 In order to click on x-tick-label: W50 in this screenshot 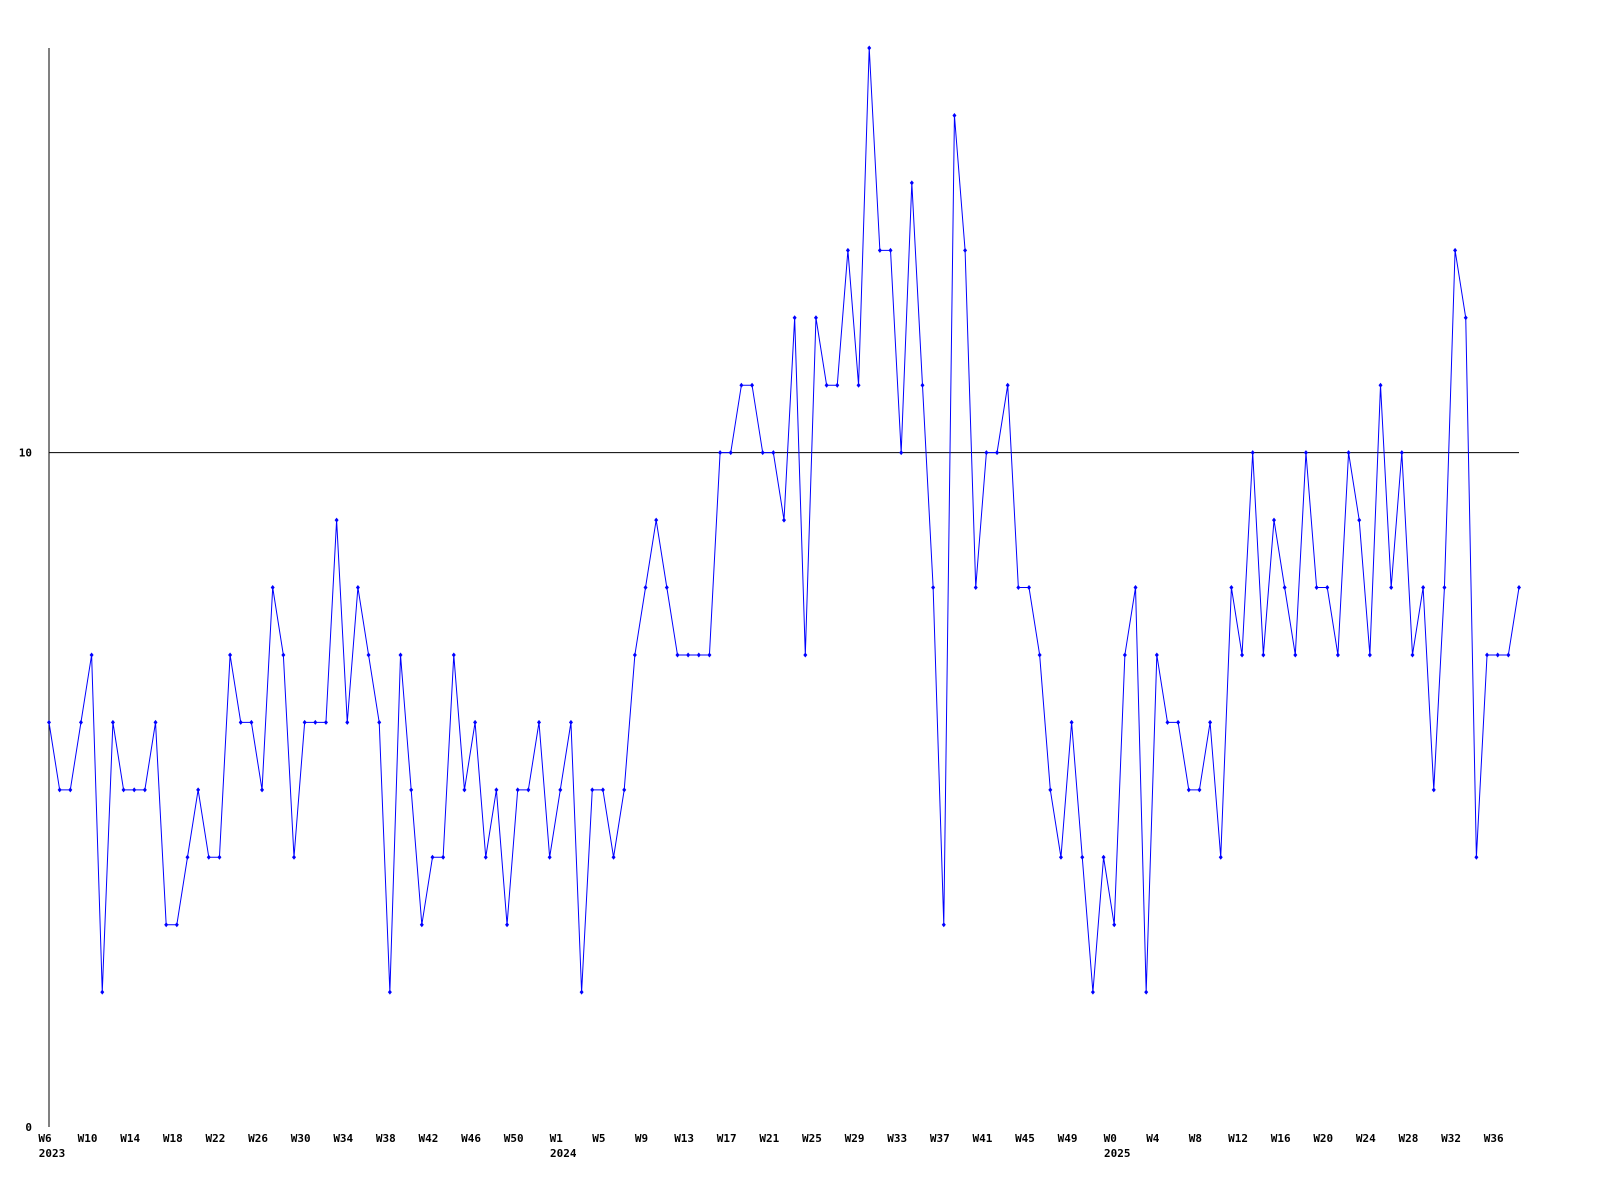, I will do `click(514, 1138)`.